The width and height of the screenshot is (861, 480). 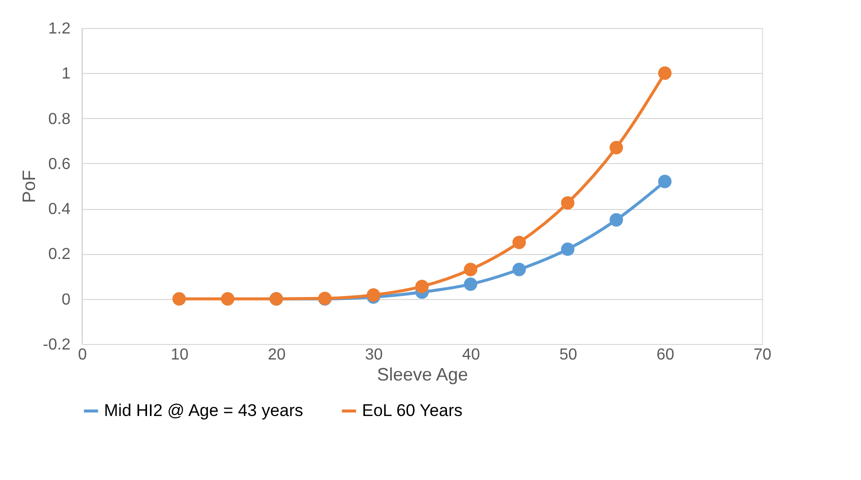 What do you see at coordinates (277, 355) in the screenshot?
I see `x-tick-label: 20` at bounding box center [277, 355].